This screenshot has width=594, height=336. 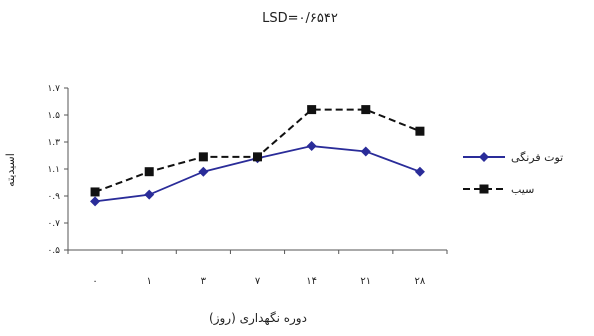 What do you see at coordinates (149, 281) in the screenshot?
I see `x-tick-label: ۱` at bounding box center [149, 281].